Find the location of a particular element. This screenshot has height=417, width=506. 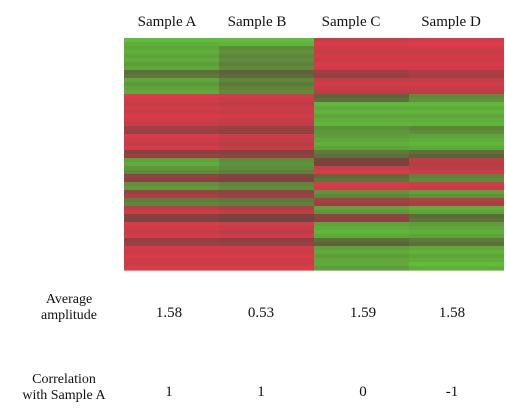

row-label-correlation: Correlation with Sample A is located at coordinates (64, 388).